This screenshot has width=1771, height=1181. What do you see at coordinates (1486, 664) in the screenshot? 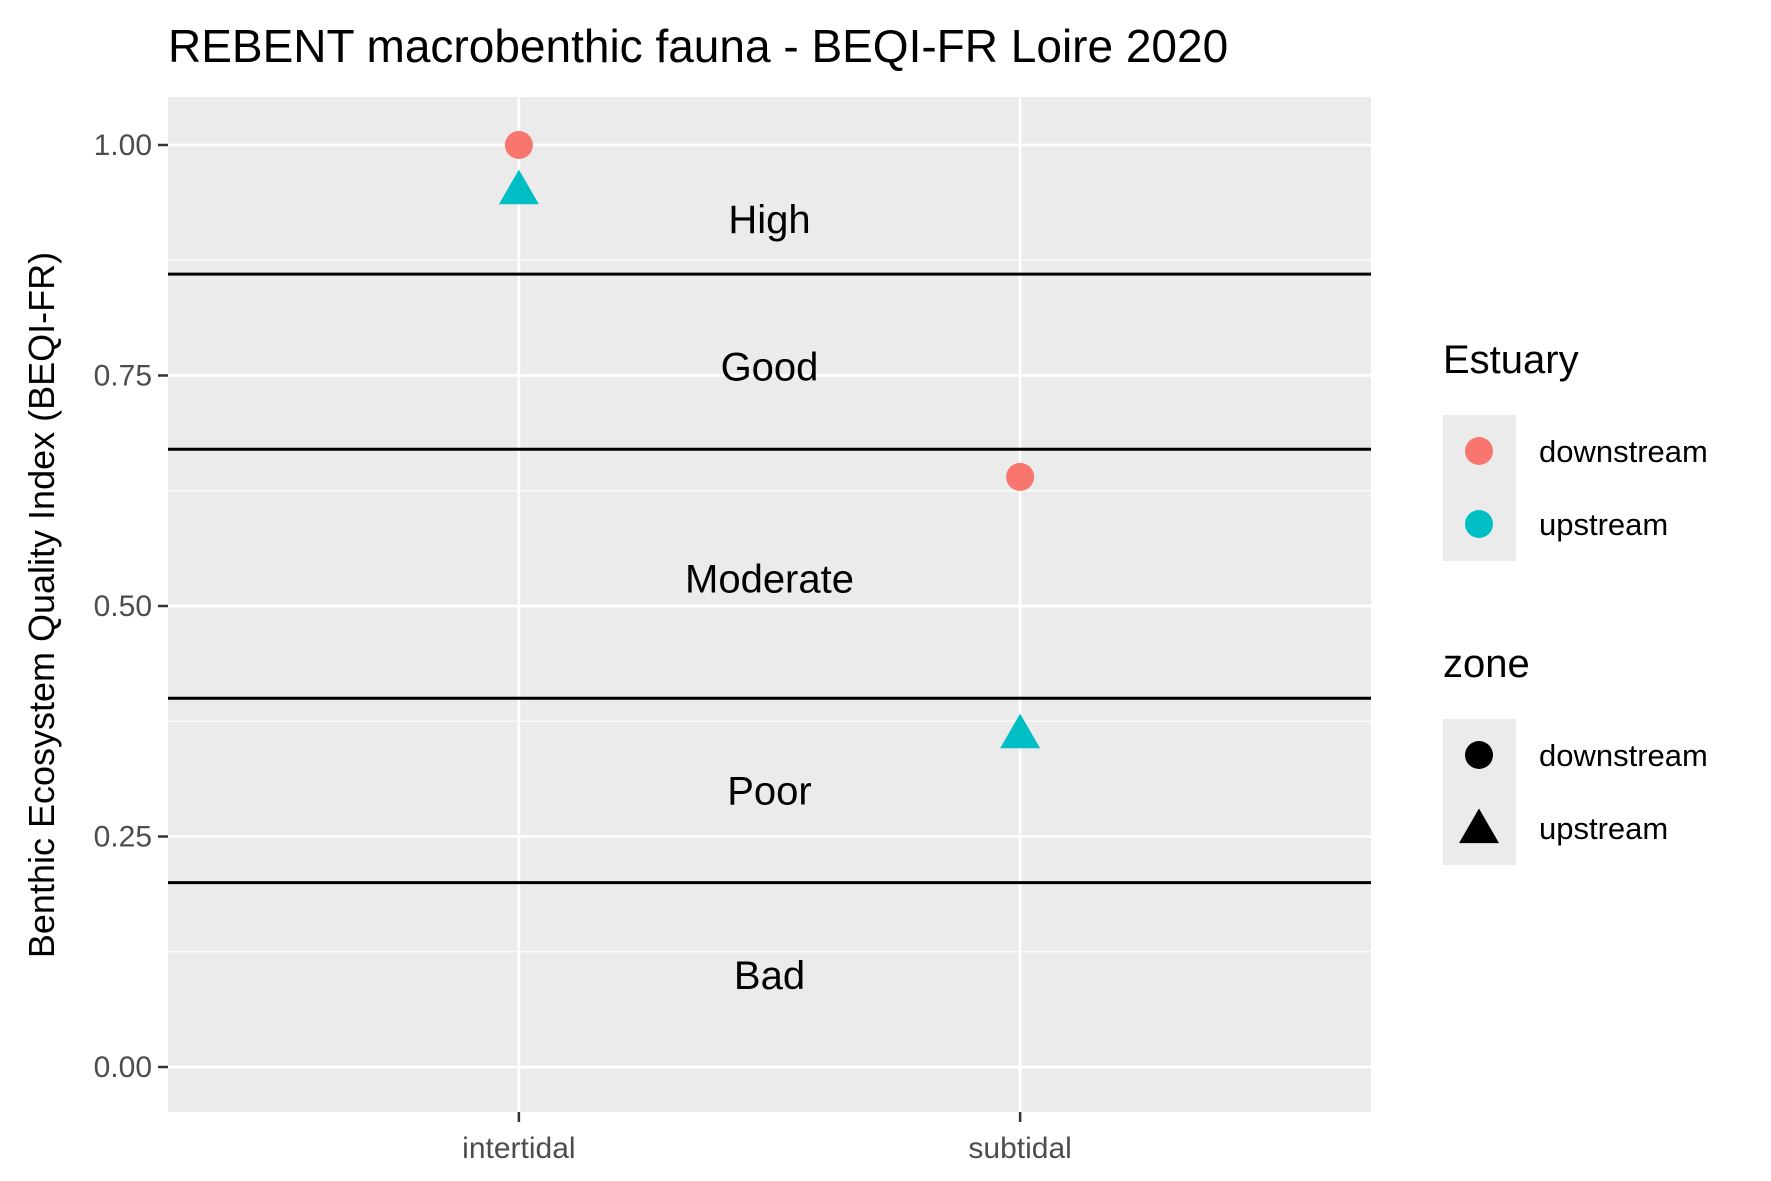
I see `legend-title: zone` at bounding box center [1486, 664].